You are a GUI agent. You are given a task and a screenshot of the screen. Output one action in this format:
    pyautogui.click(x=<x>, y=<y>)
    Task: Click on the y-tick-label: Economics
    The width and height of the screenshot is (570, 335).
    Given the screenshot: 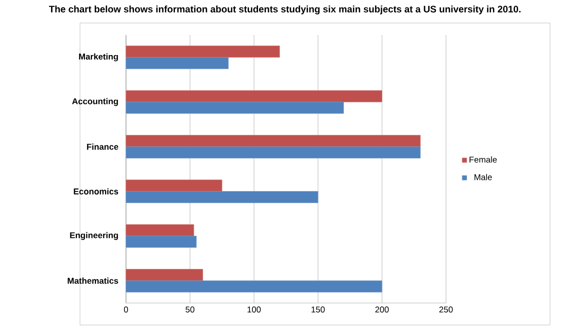 What is the action you would take?
    pyautogui.click(x=96, y=191)
    